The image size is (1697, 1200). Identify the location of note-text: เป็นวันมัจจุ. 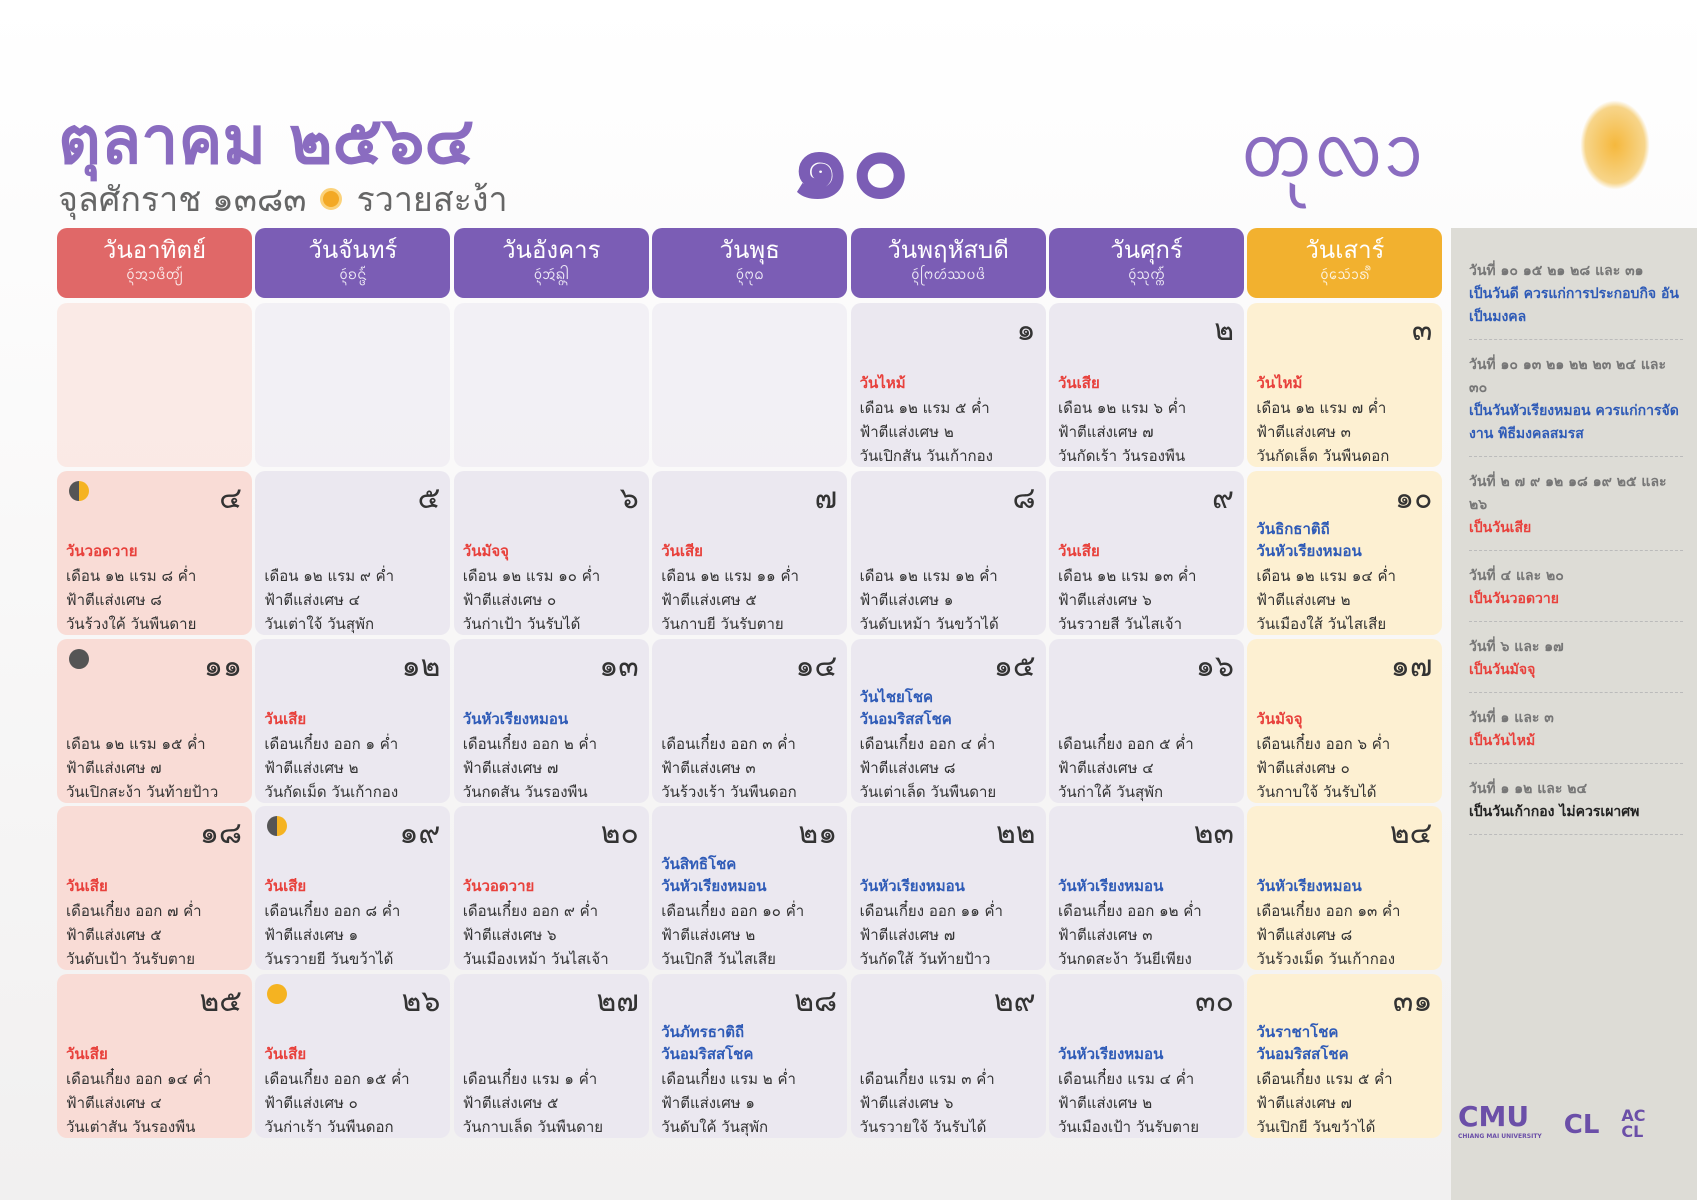
(1502, 670).